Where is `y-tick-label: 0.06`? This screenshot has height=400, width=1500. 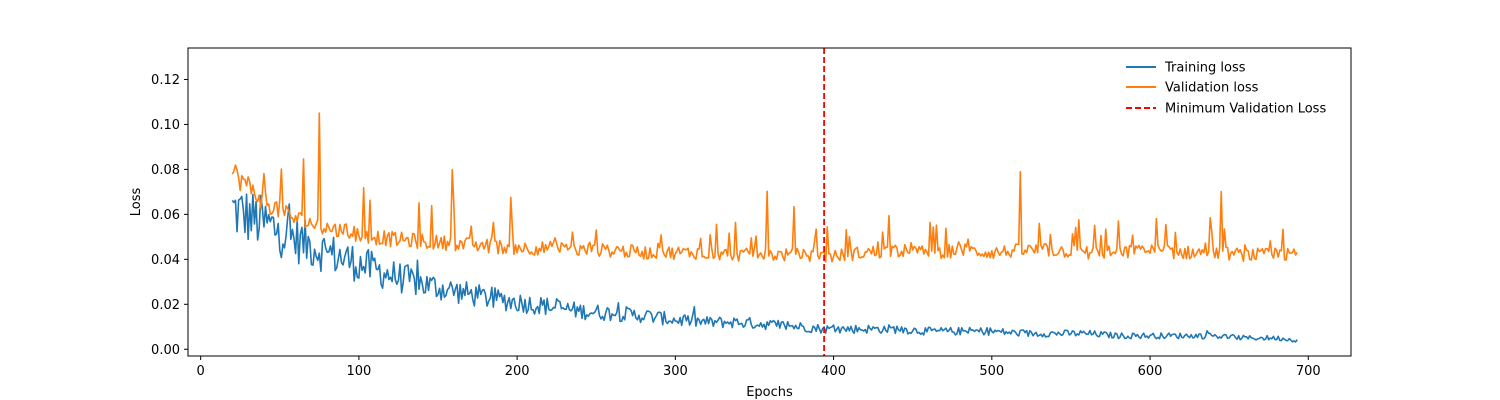
y-tick-label: 0.06 is located at coordinates (165, 215).